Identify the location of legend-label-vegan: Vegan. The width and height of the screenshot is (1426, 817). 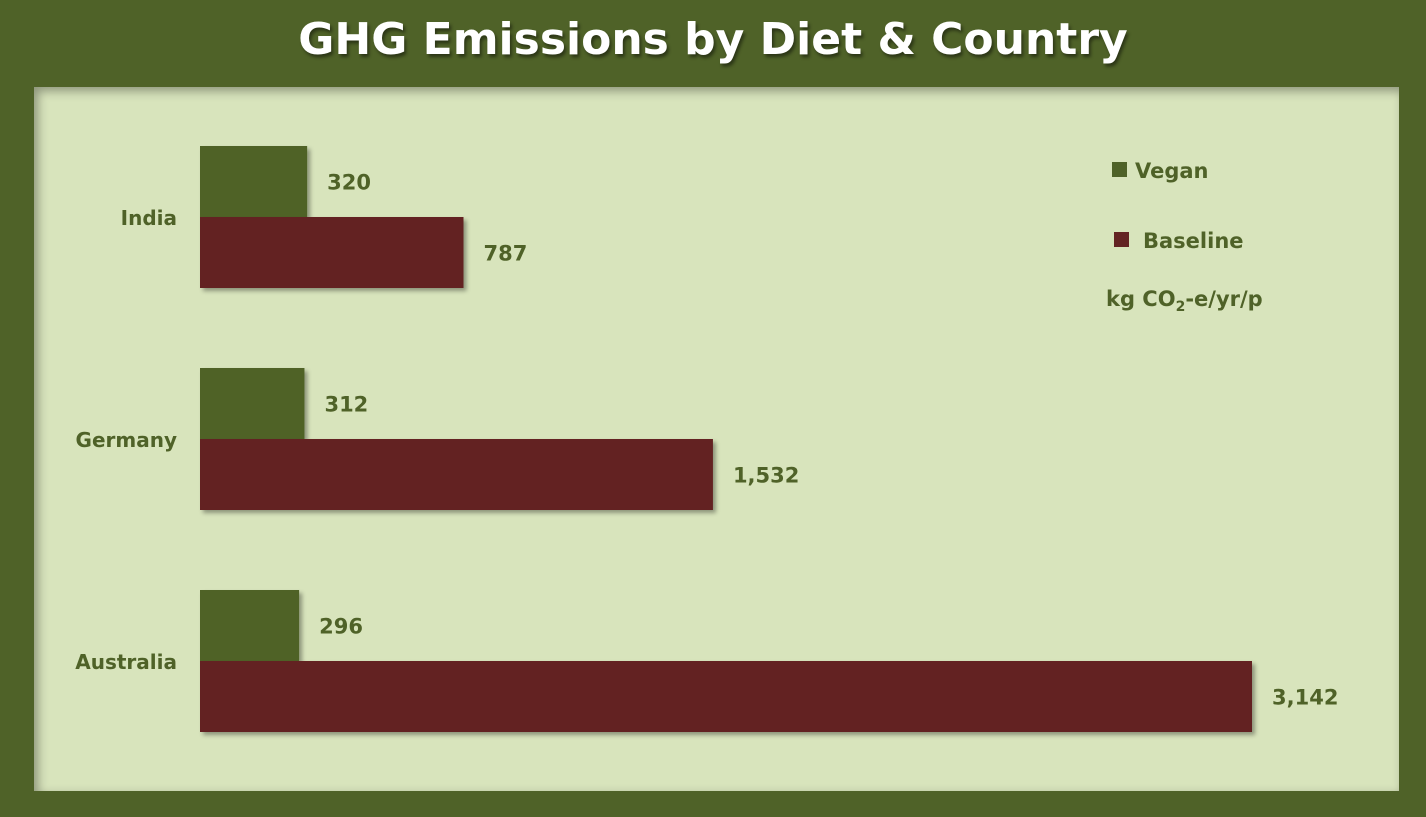
(1172, 171).